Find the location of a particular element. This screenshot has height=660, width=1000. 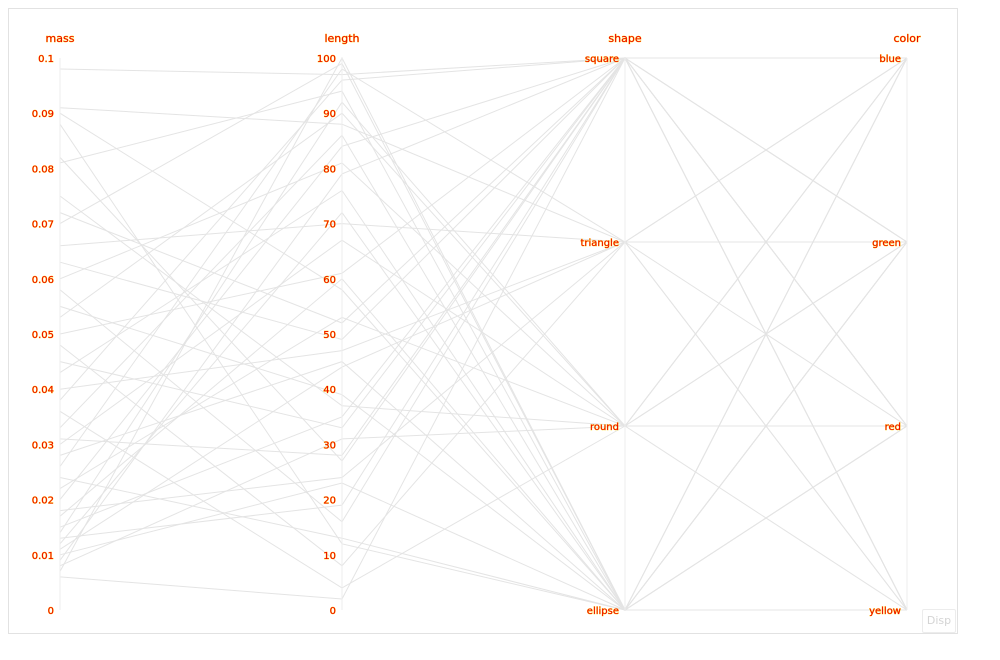

axis-color: color blue green red yellow is located at coordinates (895, 325).